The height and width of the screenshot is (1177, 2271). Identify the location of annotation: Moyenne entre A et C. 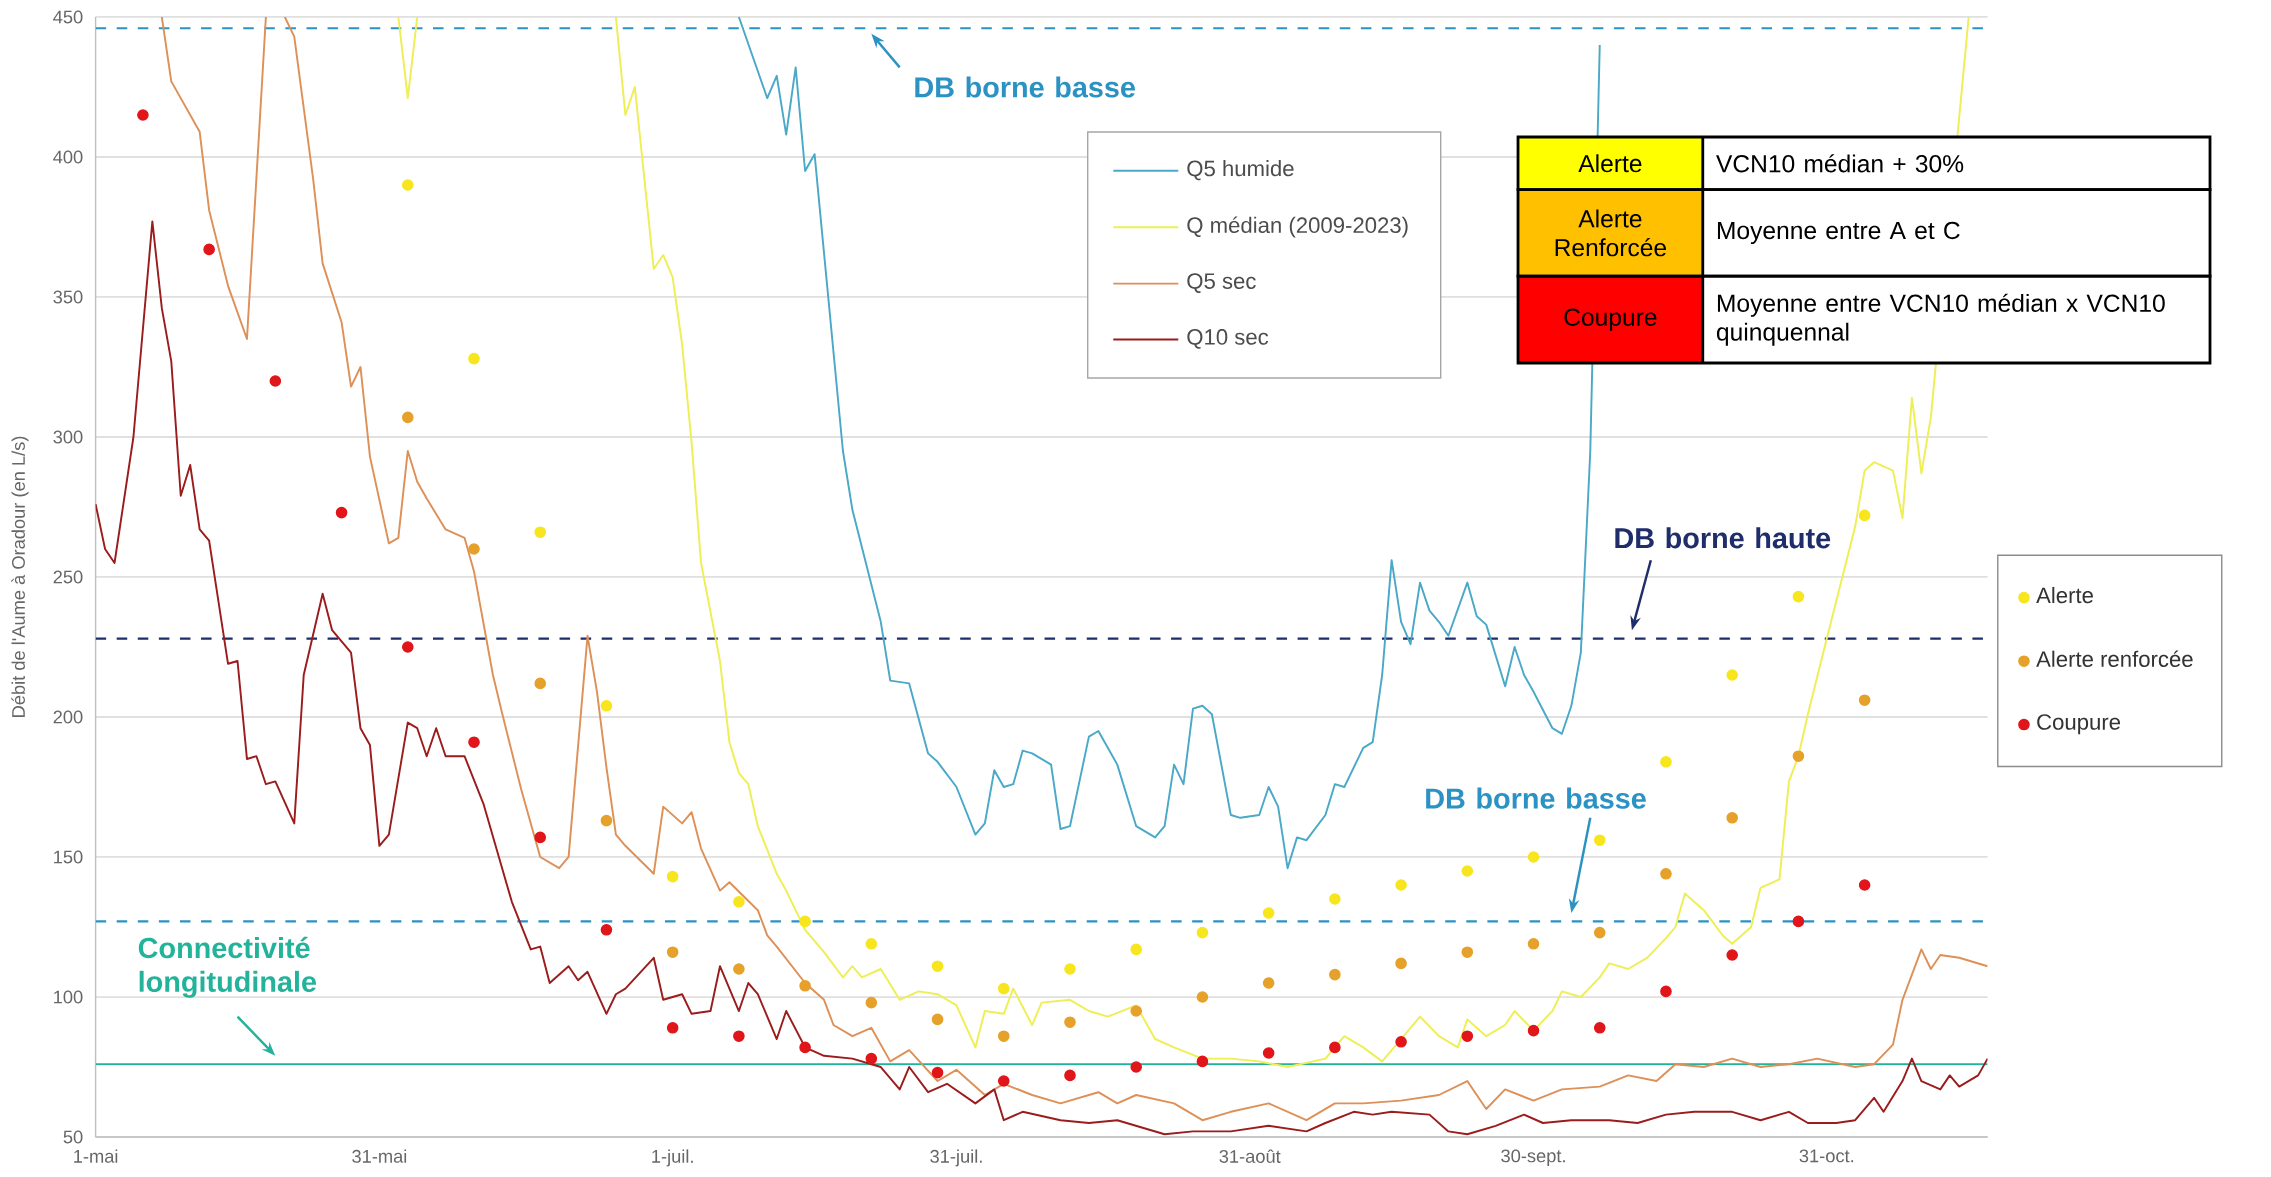
(1838, 233).